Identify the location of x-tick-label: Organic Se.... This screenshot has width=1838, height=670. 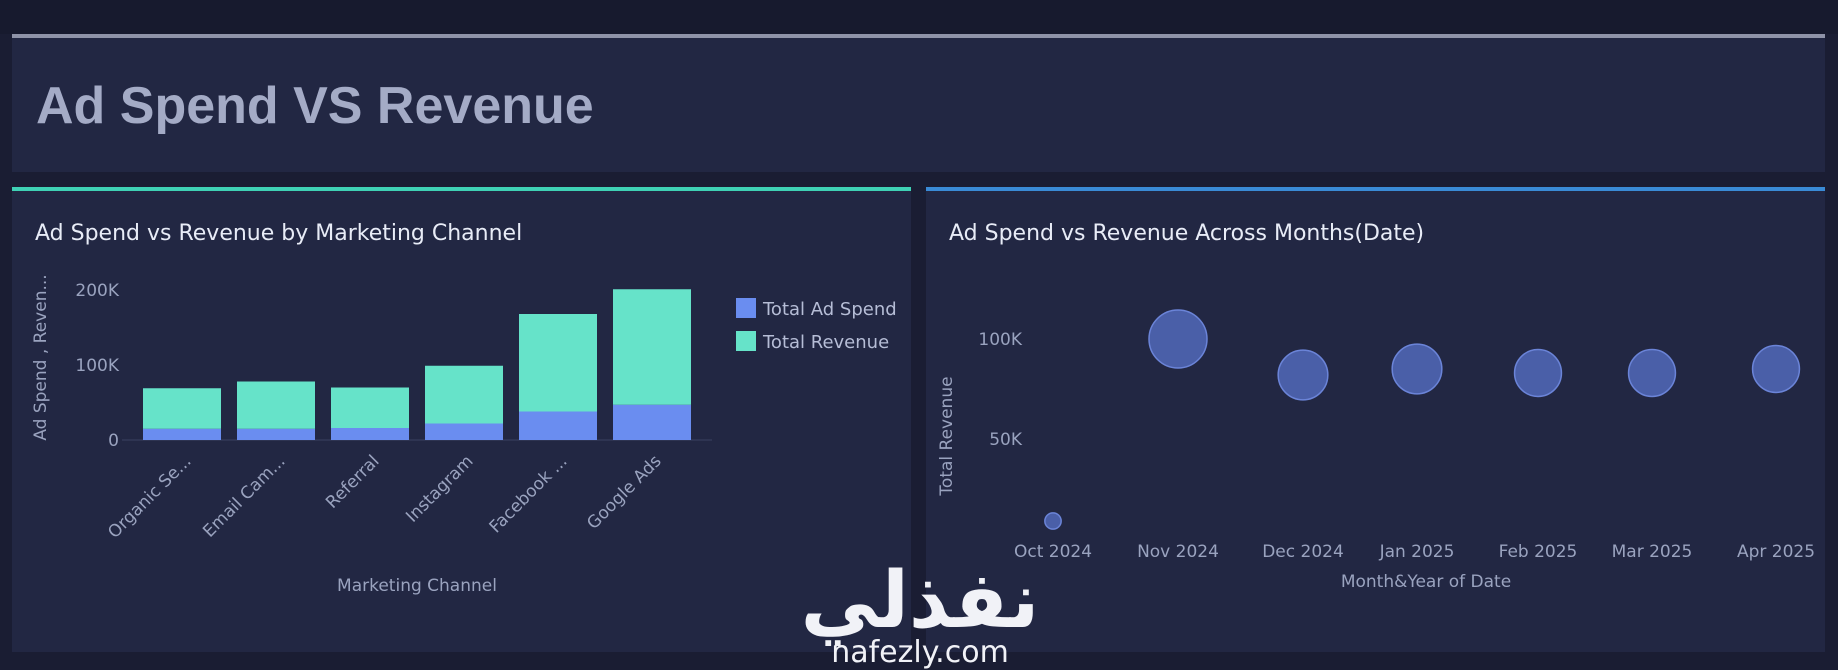
(149, 496).